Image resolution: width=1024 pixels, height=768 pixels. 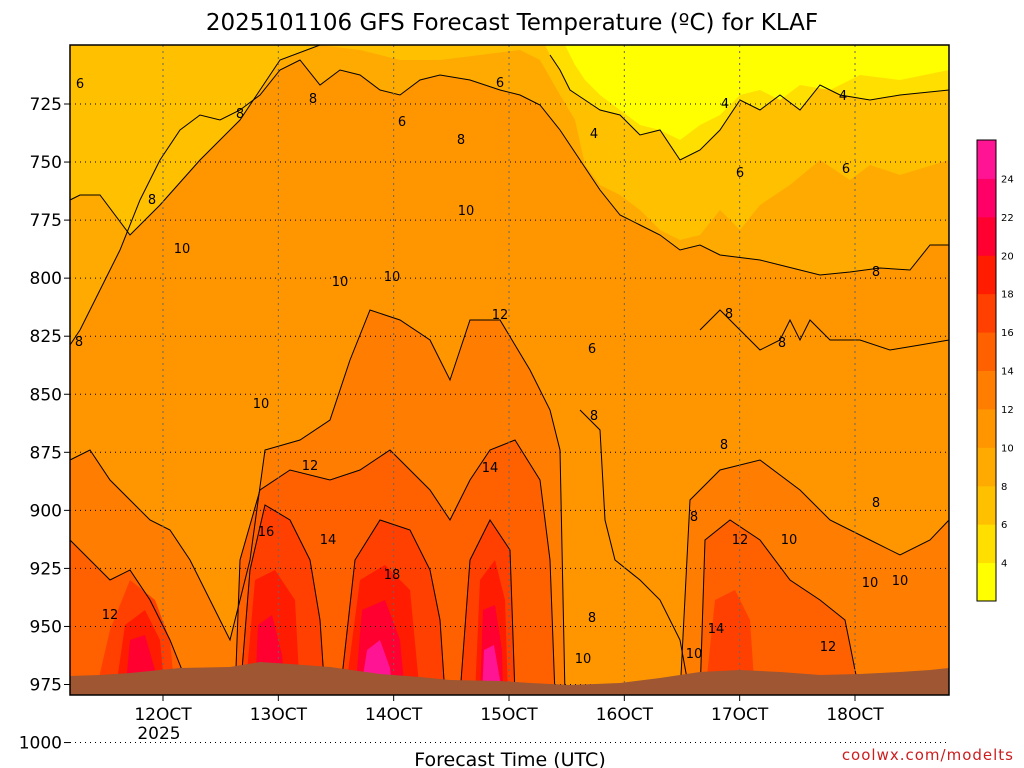 I want to click on y-tick-label: 750, so click(x=46, y=163).